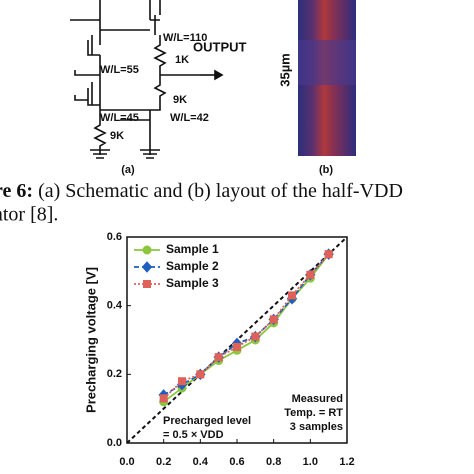  Describe the element at coordinates (192, 266) in the screenshot. I see `legend-label: Sample 2` at that location.